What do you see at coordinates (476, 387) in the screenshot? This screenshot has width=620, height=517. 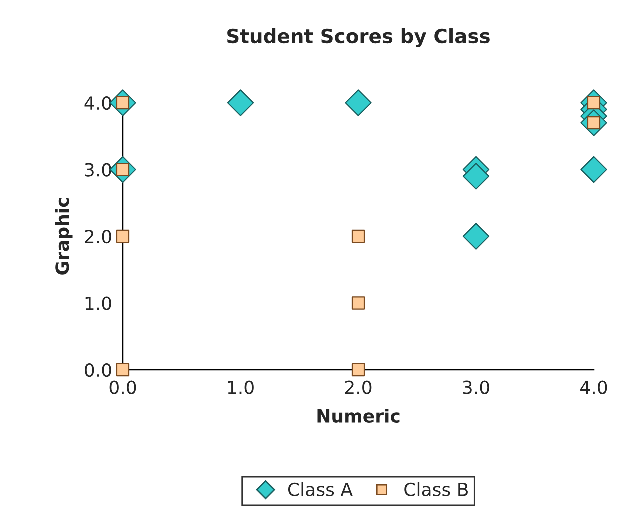 I see `x-tick-label: 3.0` at bounding box center [476, 387].